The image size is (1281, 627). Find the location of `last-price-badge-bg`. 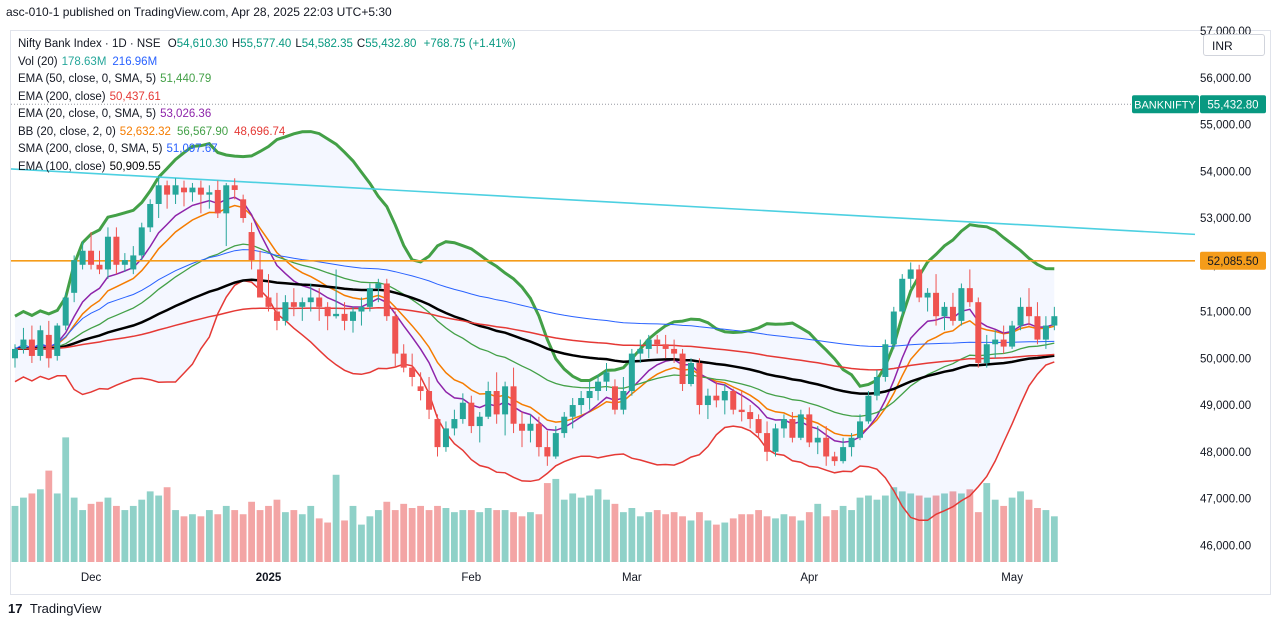

last-price-badge-bg is located at coordinates (1233, 104).